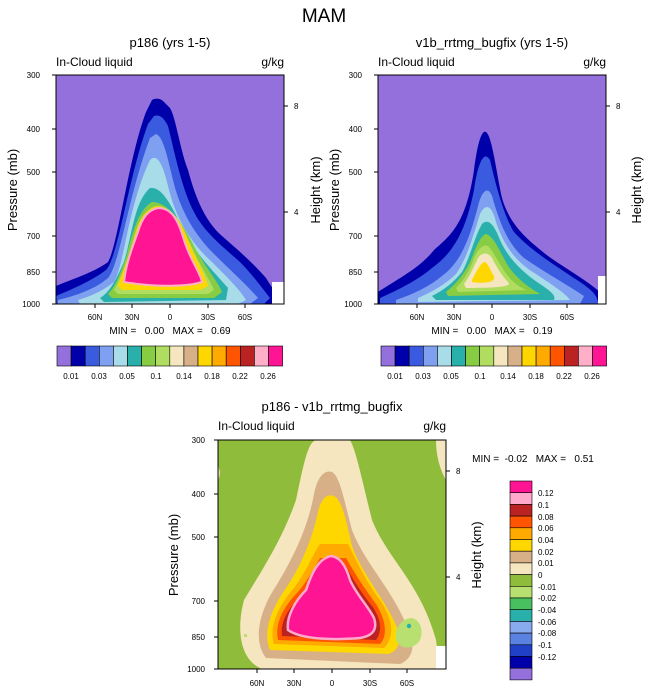 The image size is (648, 693). Describe the element at coordinates (408, 633) in the screenshot. I see `contour-band-minus-0.01` at that location.